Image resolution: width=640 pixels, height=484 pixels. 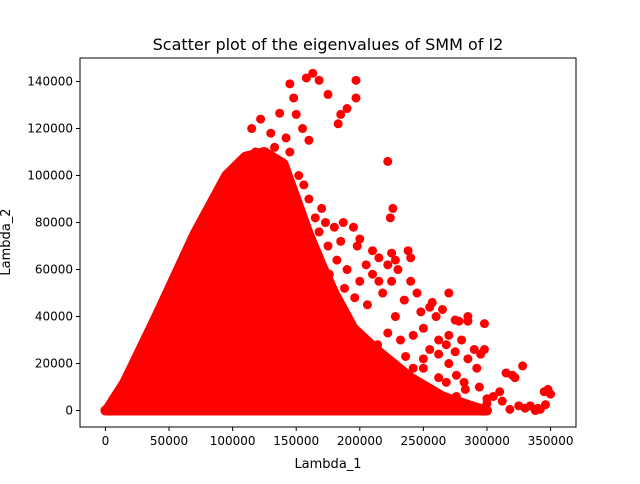 What do you see at coordinates (54, 223) in the screenshot?
I see `y-tick-label: 80000` at bounding box center [54, 223].